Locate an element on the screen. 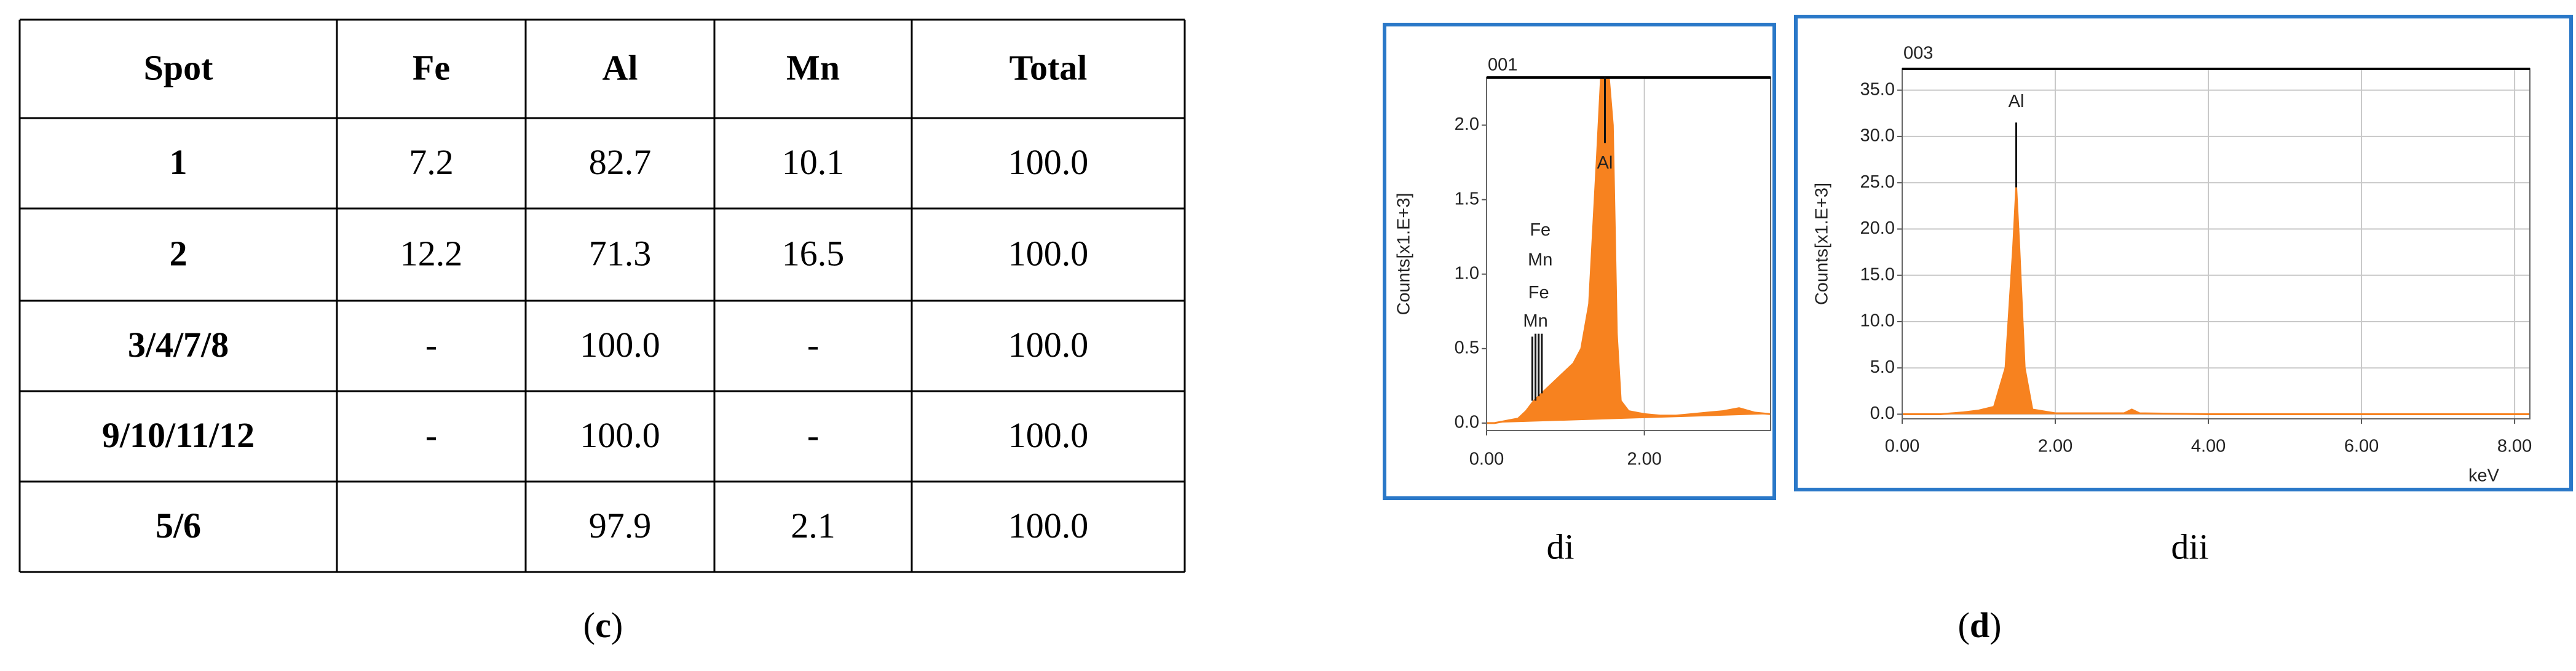 Image resolution: width=2576 pixels, height=671 pixels. y-tick-label: 2.0 is located at coordinates (1467, 124).